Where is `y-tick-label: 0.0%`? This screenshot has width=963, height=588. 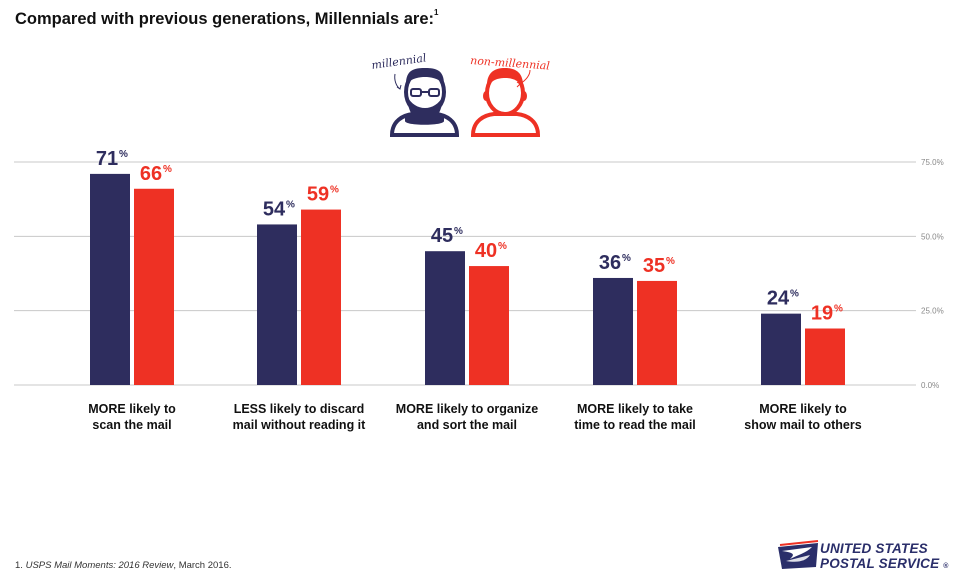
y-tick-label: 0.0% is located at coordinates (930, 385).